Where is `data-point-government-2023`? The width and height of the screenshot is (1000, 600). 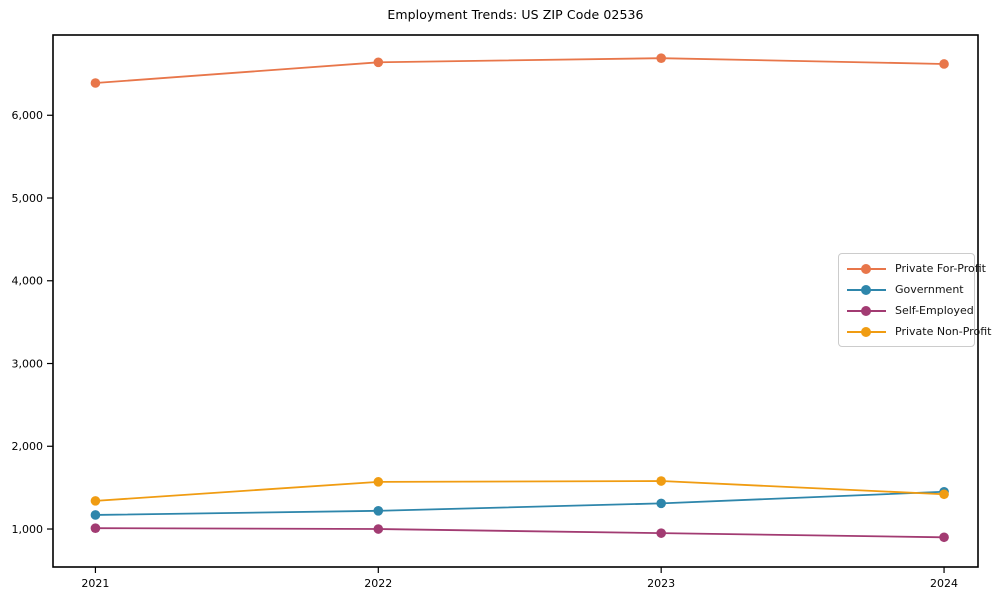 data-point-government-2023 is located at coordinates (661, 503).